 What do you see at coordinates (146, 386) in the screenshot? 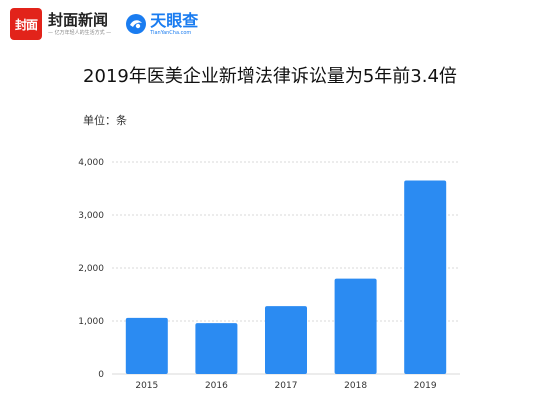
I see `x-tick-label: 2015` at bounding box center [146, 386].